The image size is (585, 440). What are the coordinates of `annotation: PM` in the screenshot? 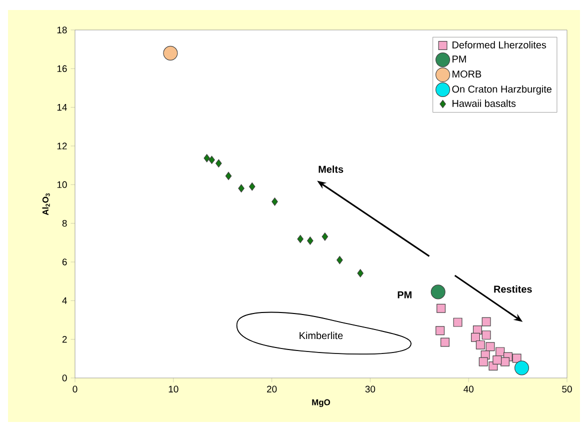 It's located at (405, 294).